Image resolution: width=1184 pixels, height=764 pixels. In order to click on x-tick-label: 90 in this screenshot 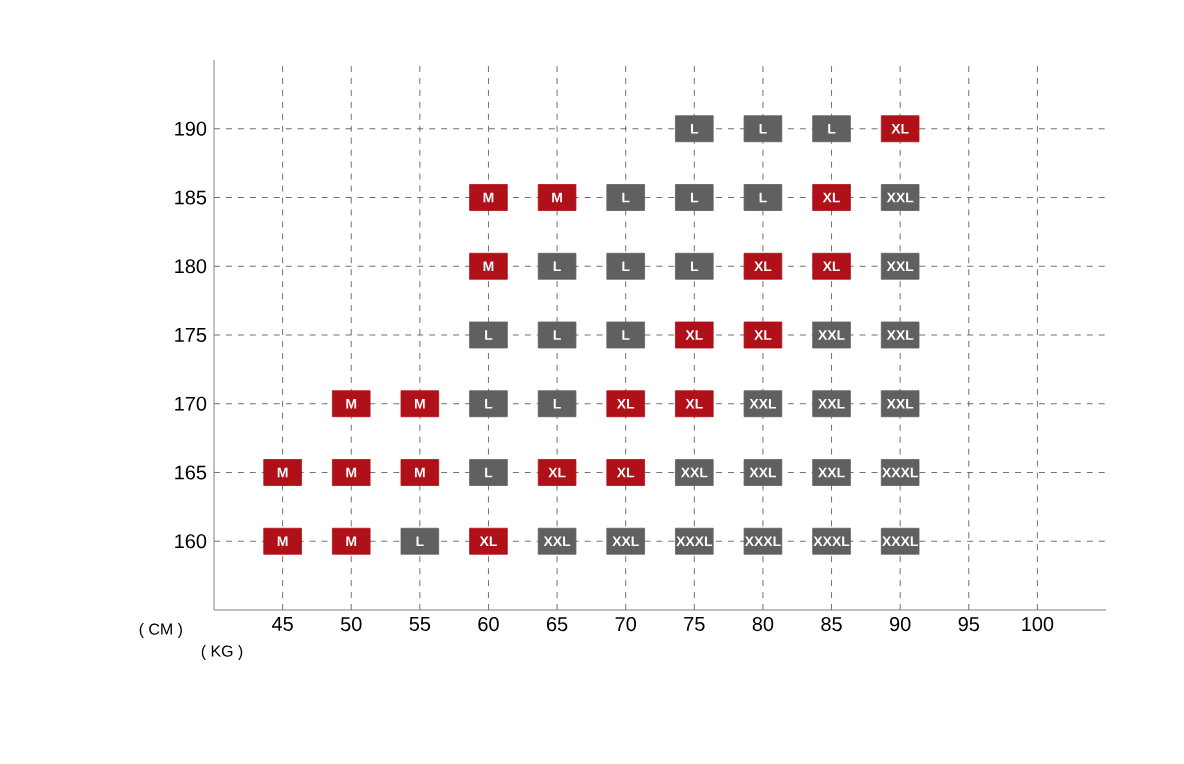, I will do `click(900, 624)`.